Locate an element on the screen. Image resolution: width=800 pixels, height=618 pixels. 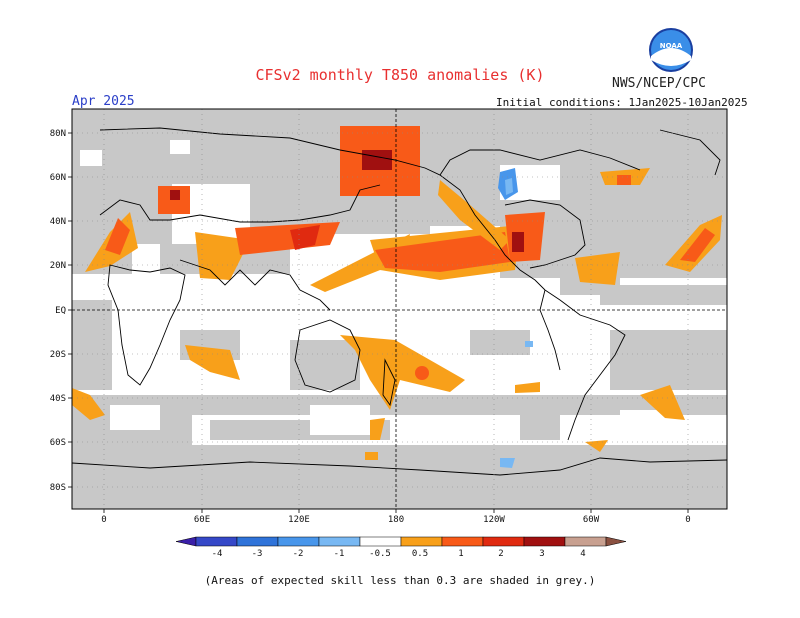
lat-label: 60N is located at coordinates (58, 178).